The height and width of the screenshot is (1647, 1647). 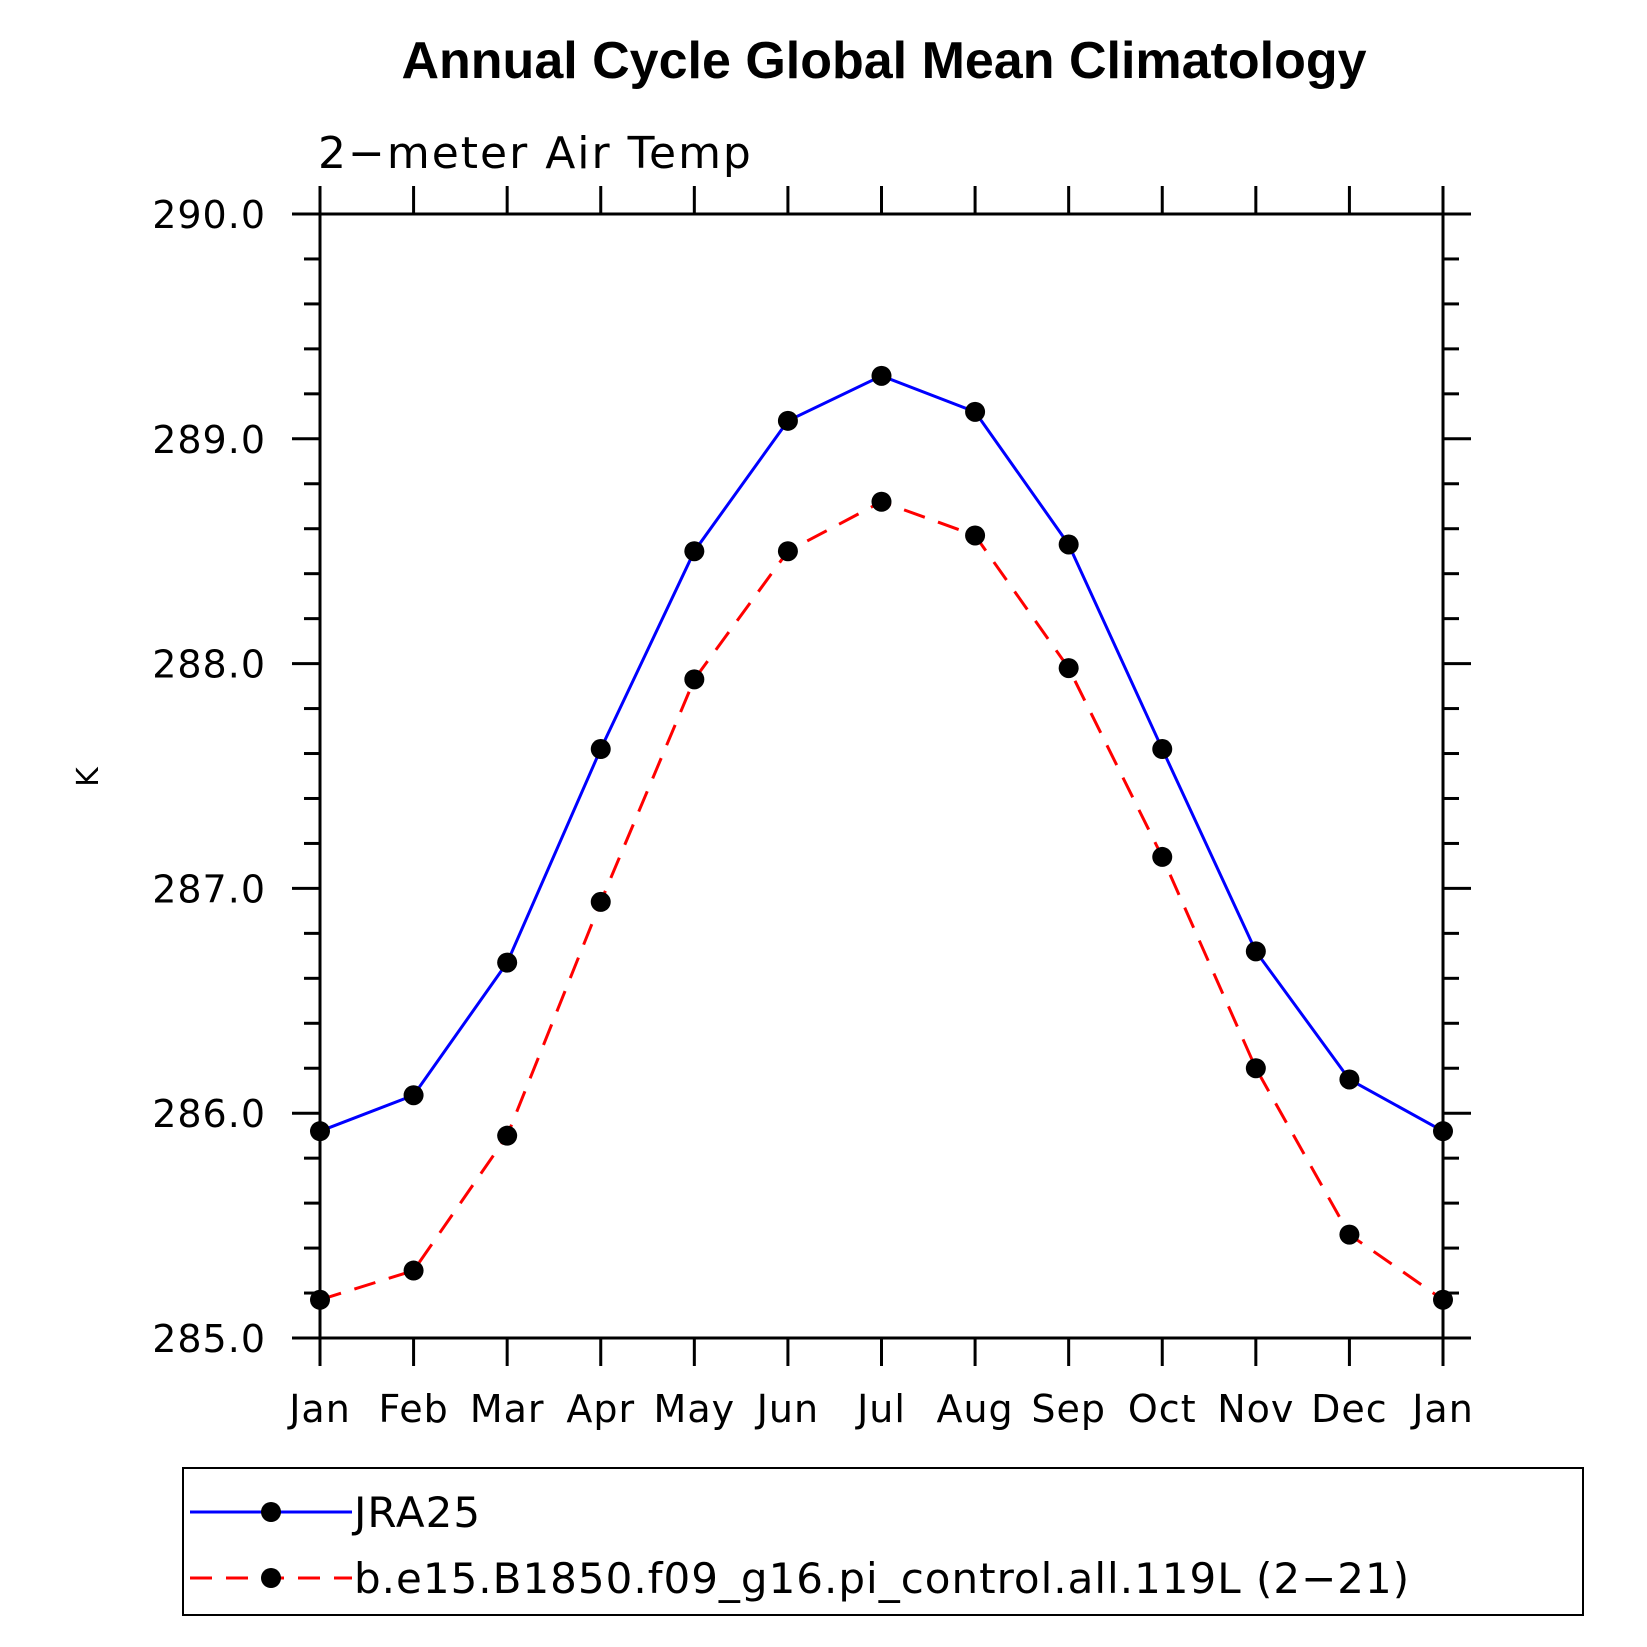 I want to click on chart-title: Annual Cycle Global Mean Climatology, so click(x=883, y=61).